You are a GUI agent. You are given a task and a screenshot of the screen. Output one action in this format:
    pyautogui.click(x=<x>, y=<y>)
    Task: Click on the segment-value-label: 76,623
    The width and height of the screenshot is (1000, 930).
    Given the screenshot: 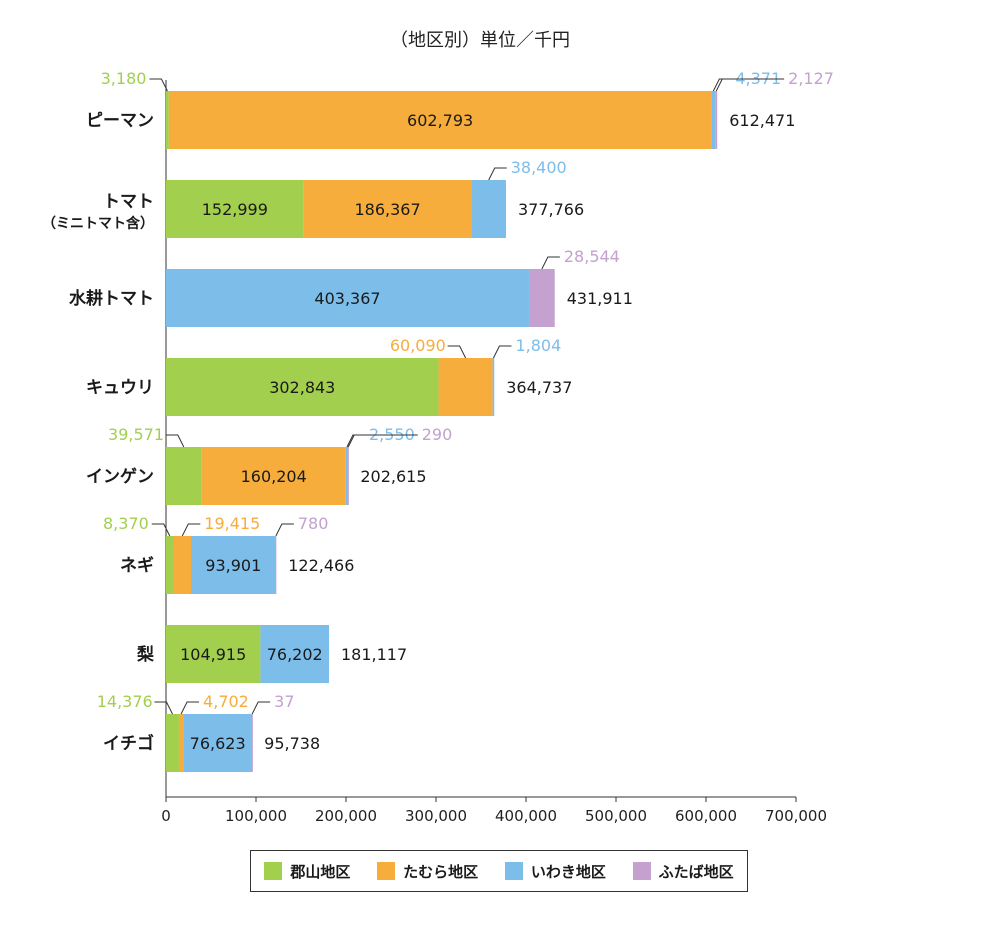 What is the action you would take?
    pyautogui.click(x=218, y=743)
    